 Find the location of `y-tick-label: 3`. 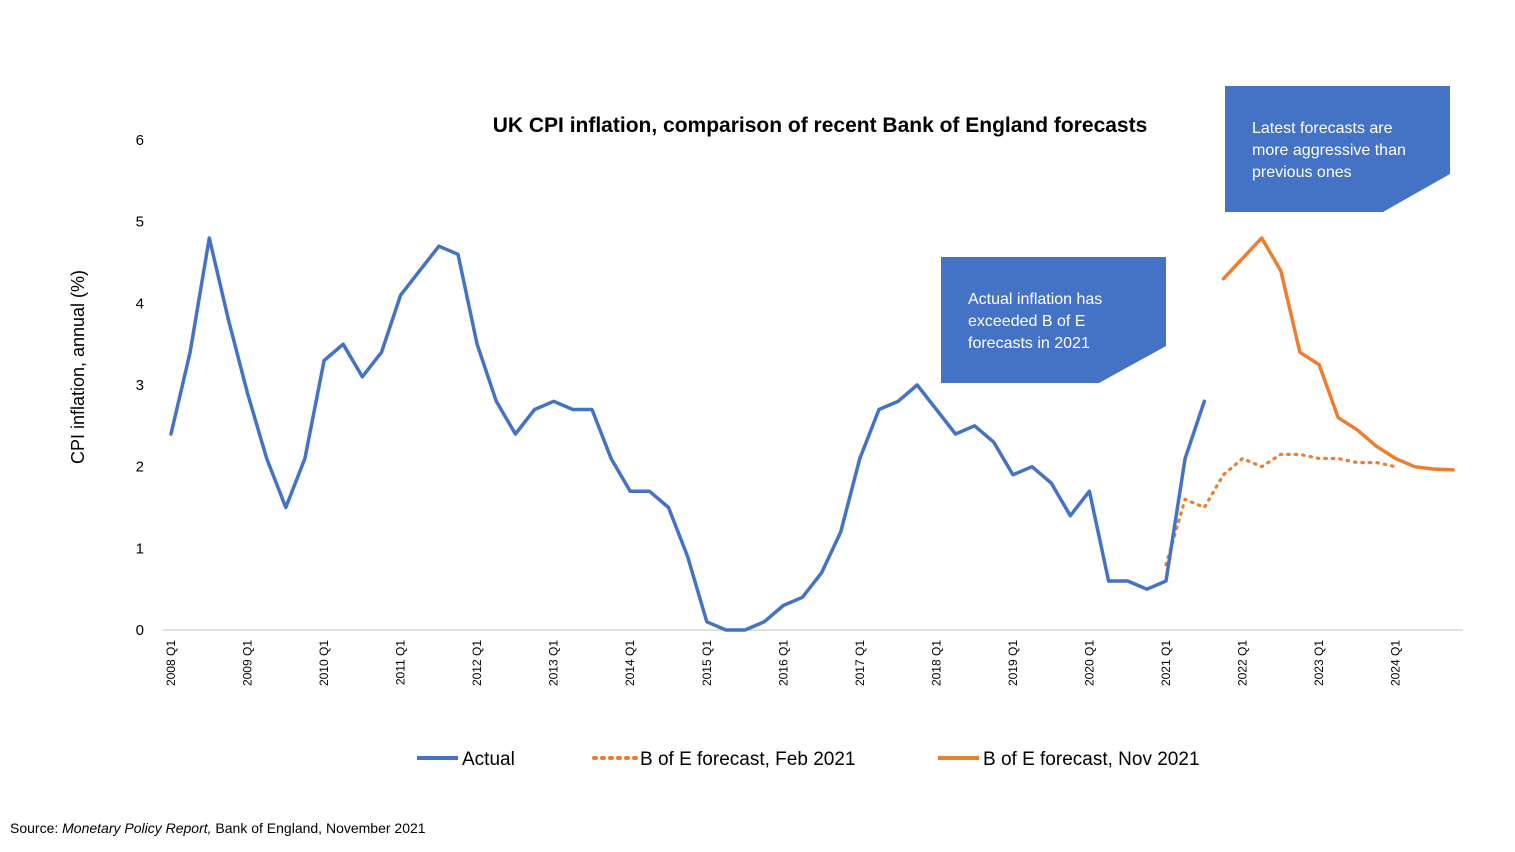

y-tick-label: 3 is located at coordinates (140, 385).